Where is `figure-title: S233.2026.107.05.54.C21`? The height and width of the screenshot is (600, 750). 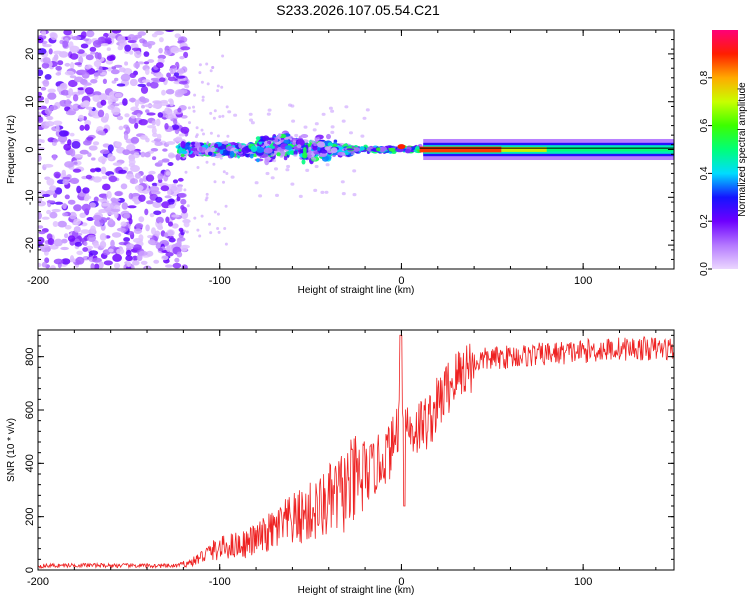 figure-title: S233.2026.107.05.54.C21 is located at coordinates (358, 10).